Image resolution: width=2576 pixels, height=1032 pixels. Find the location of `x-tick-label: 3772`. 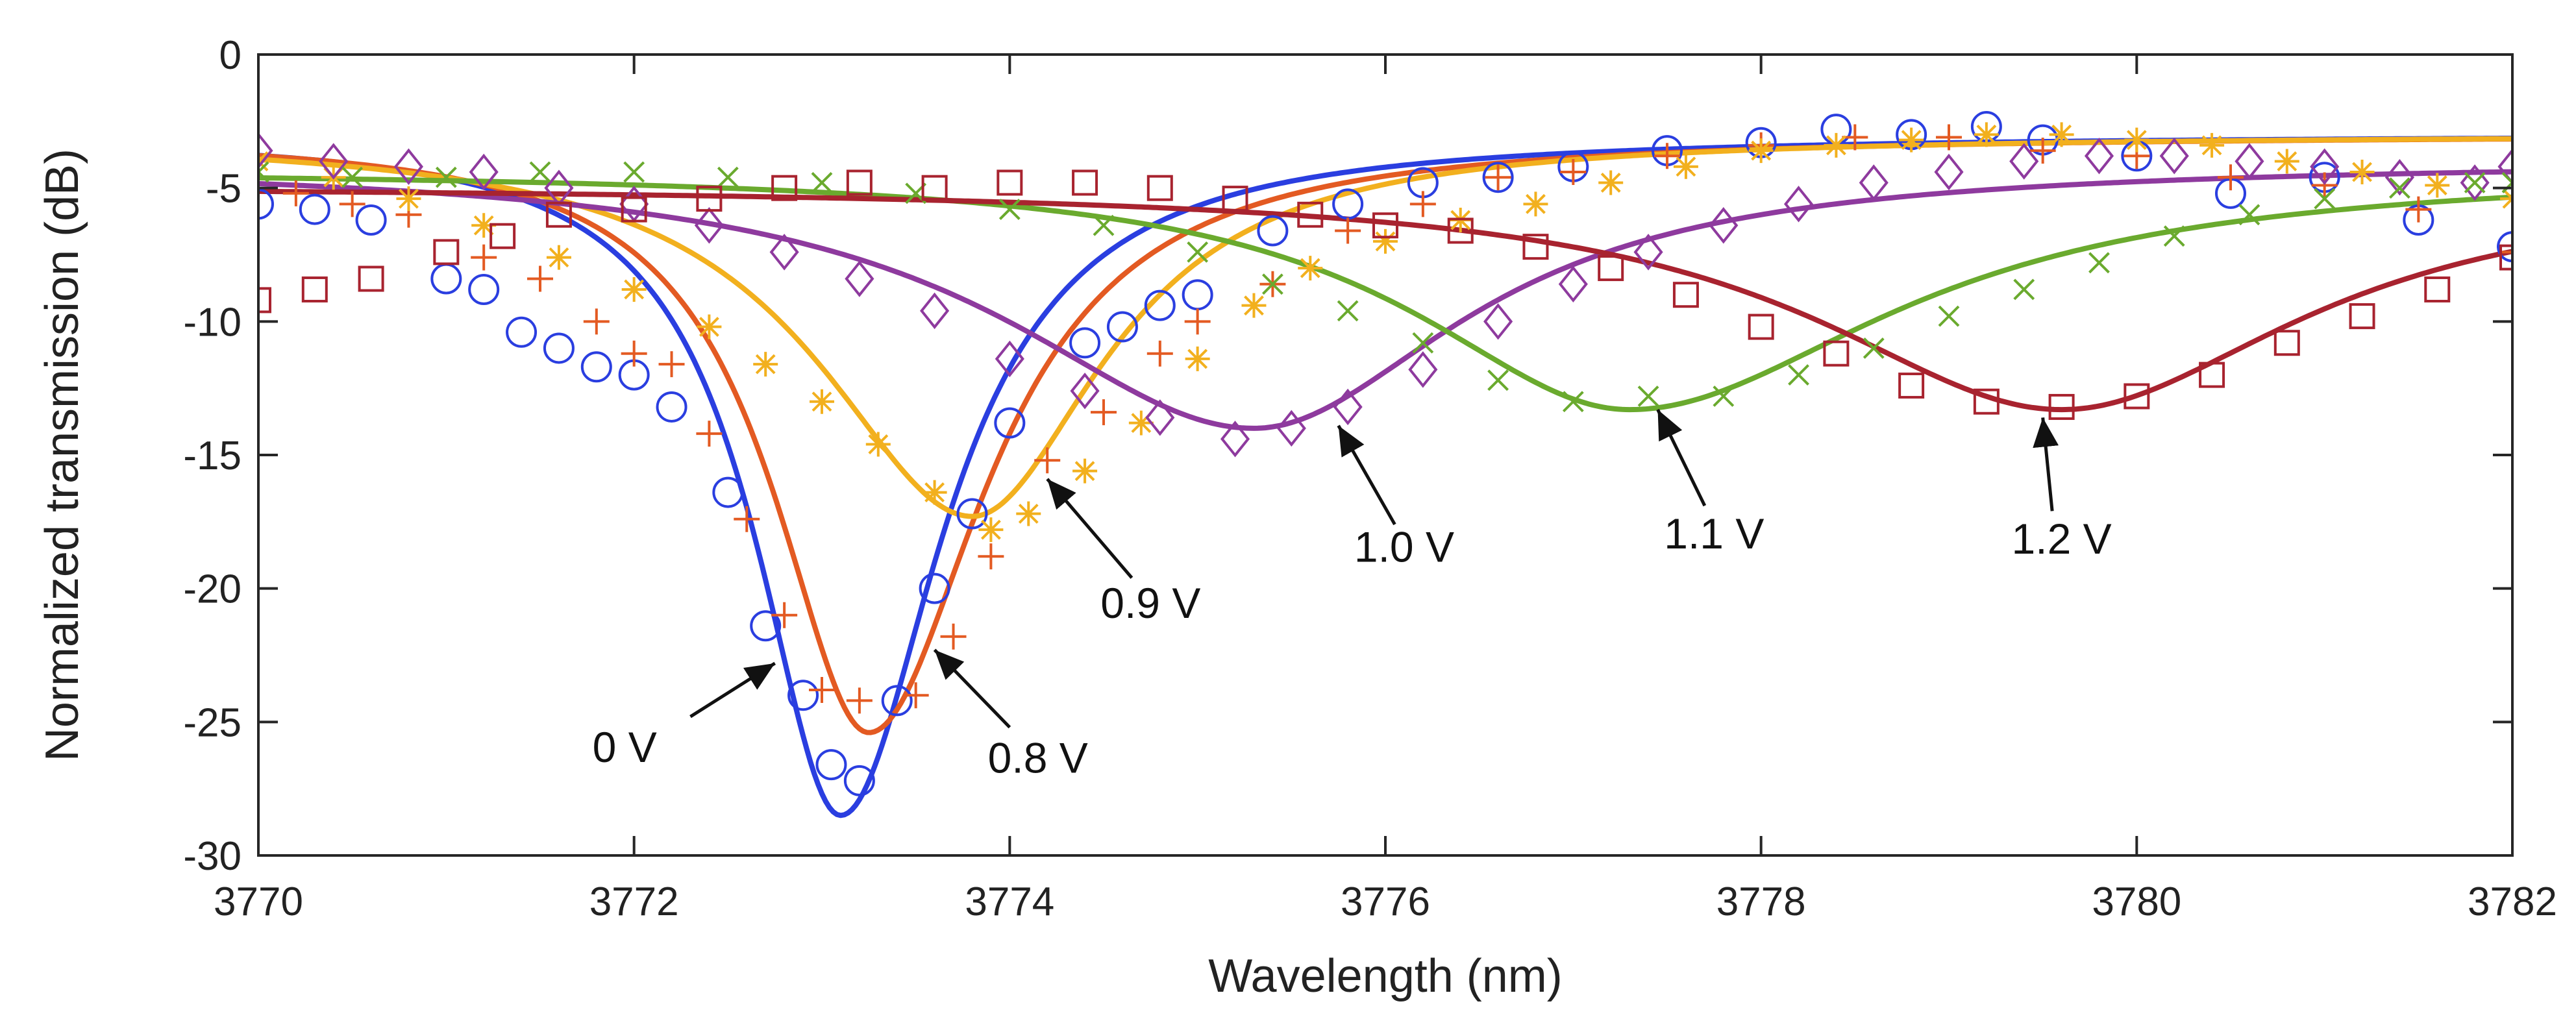

x-tick-label: 3772 is located at coordinates (634, 901).